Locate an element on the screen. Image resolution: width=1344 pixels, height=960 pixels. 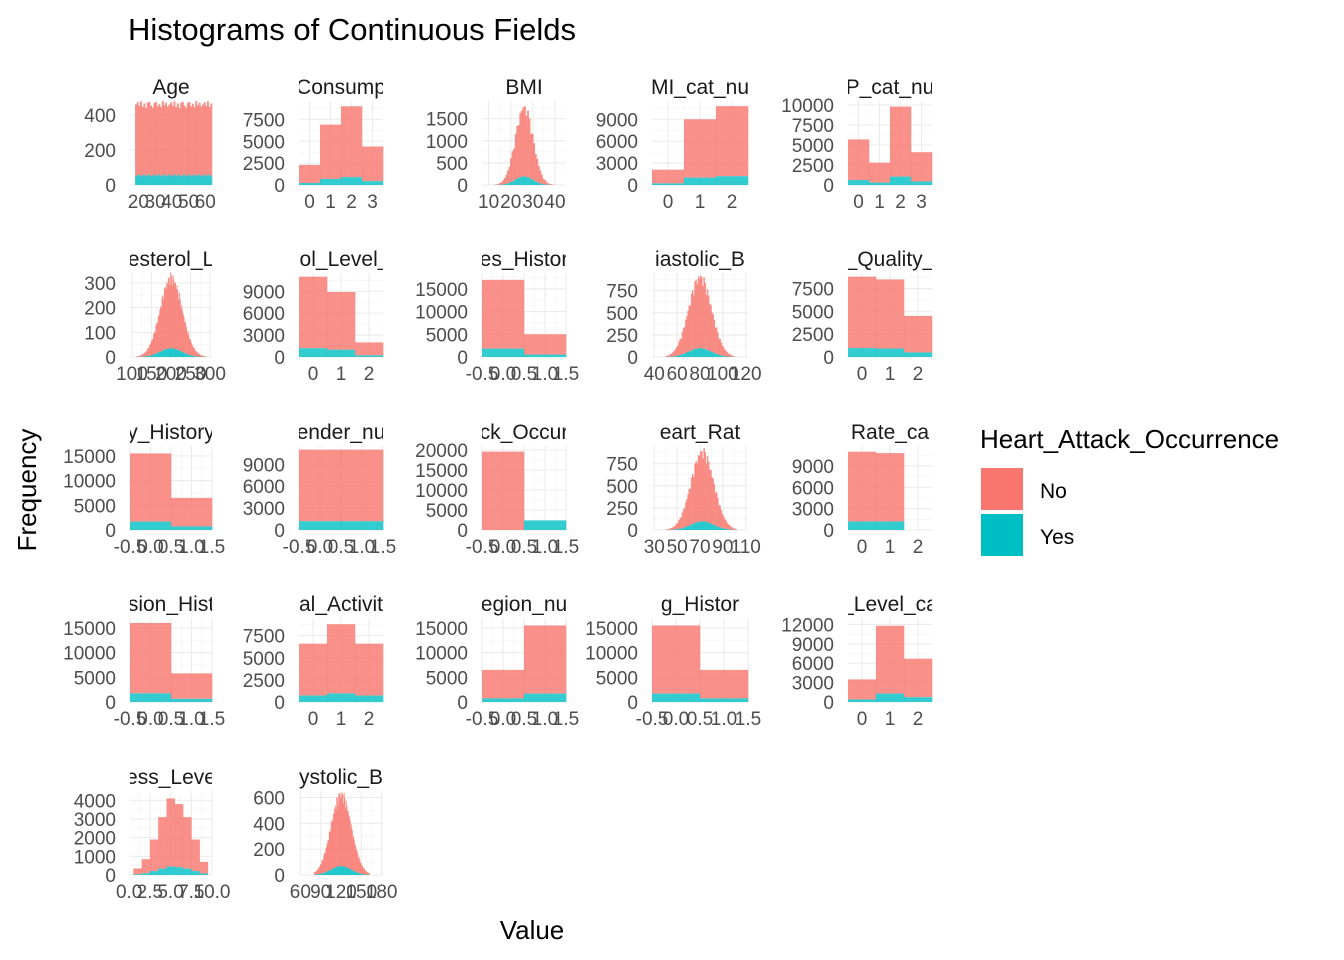
facet-strip-label: iastolic_B is located at coordinates (700, 259).